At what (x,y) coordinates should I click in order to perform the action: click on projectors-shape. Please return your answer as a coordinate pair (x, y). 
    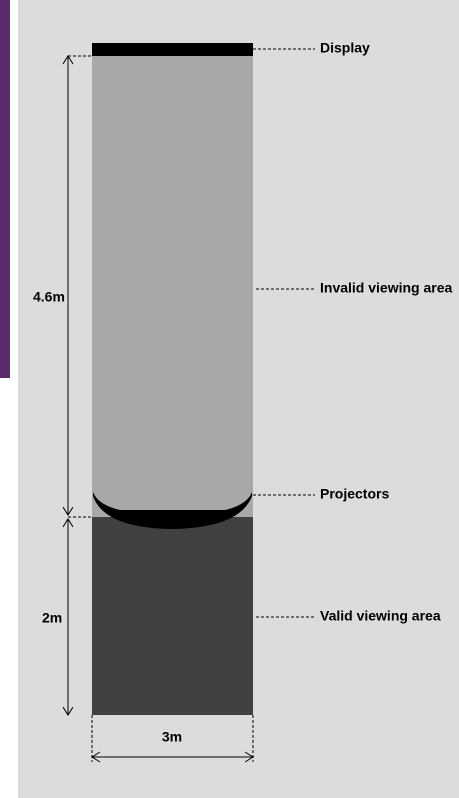
    Looking at the image, I should click on (172, 510).